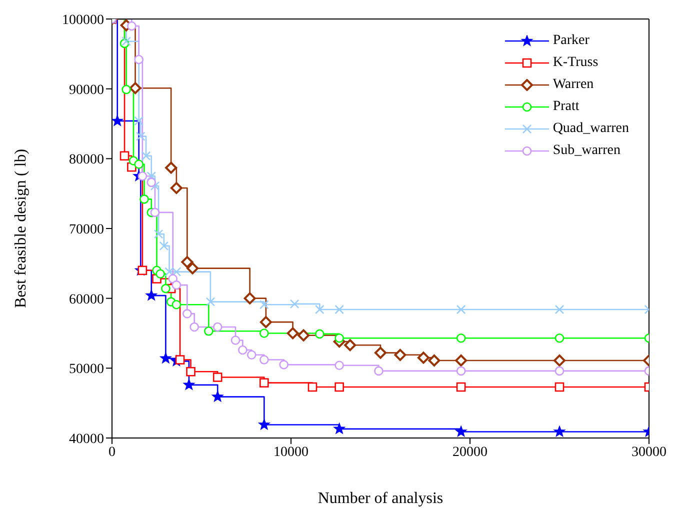 The height and width of the screenshot is (519, 683). Describe the element at coordinates (86, 300) in the screenshot. I see `y-tick-label: 60000` at that location.